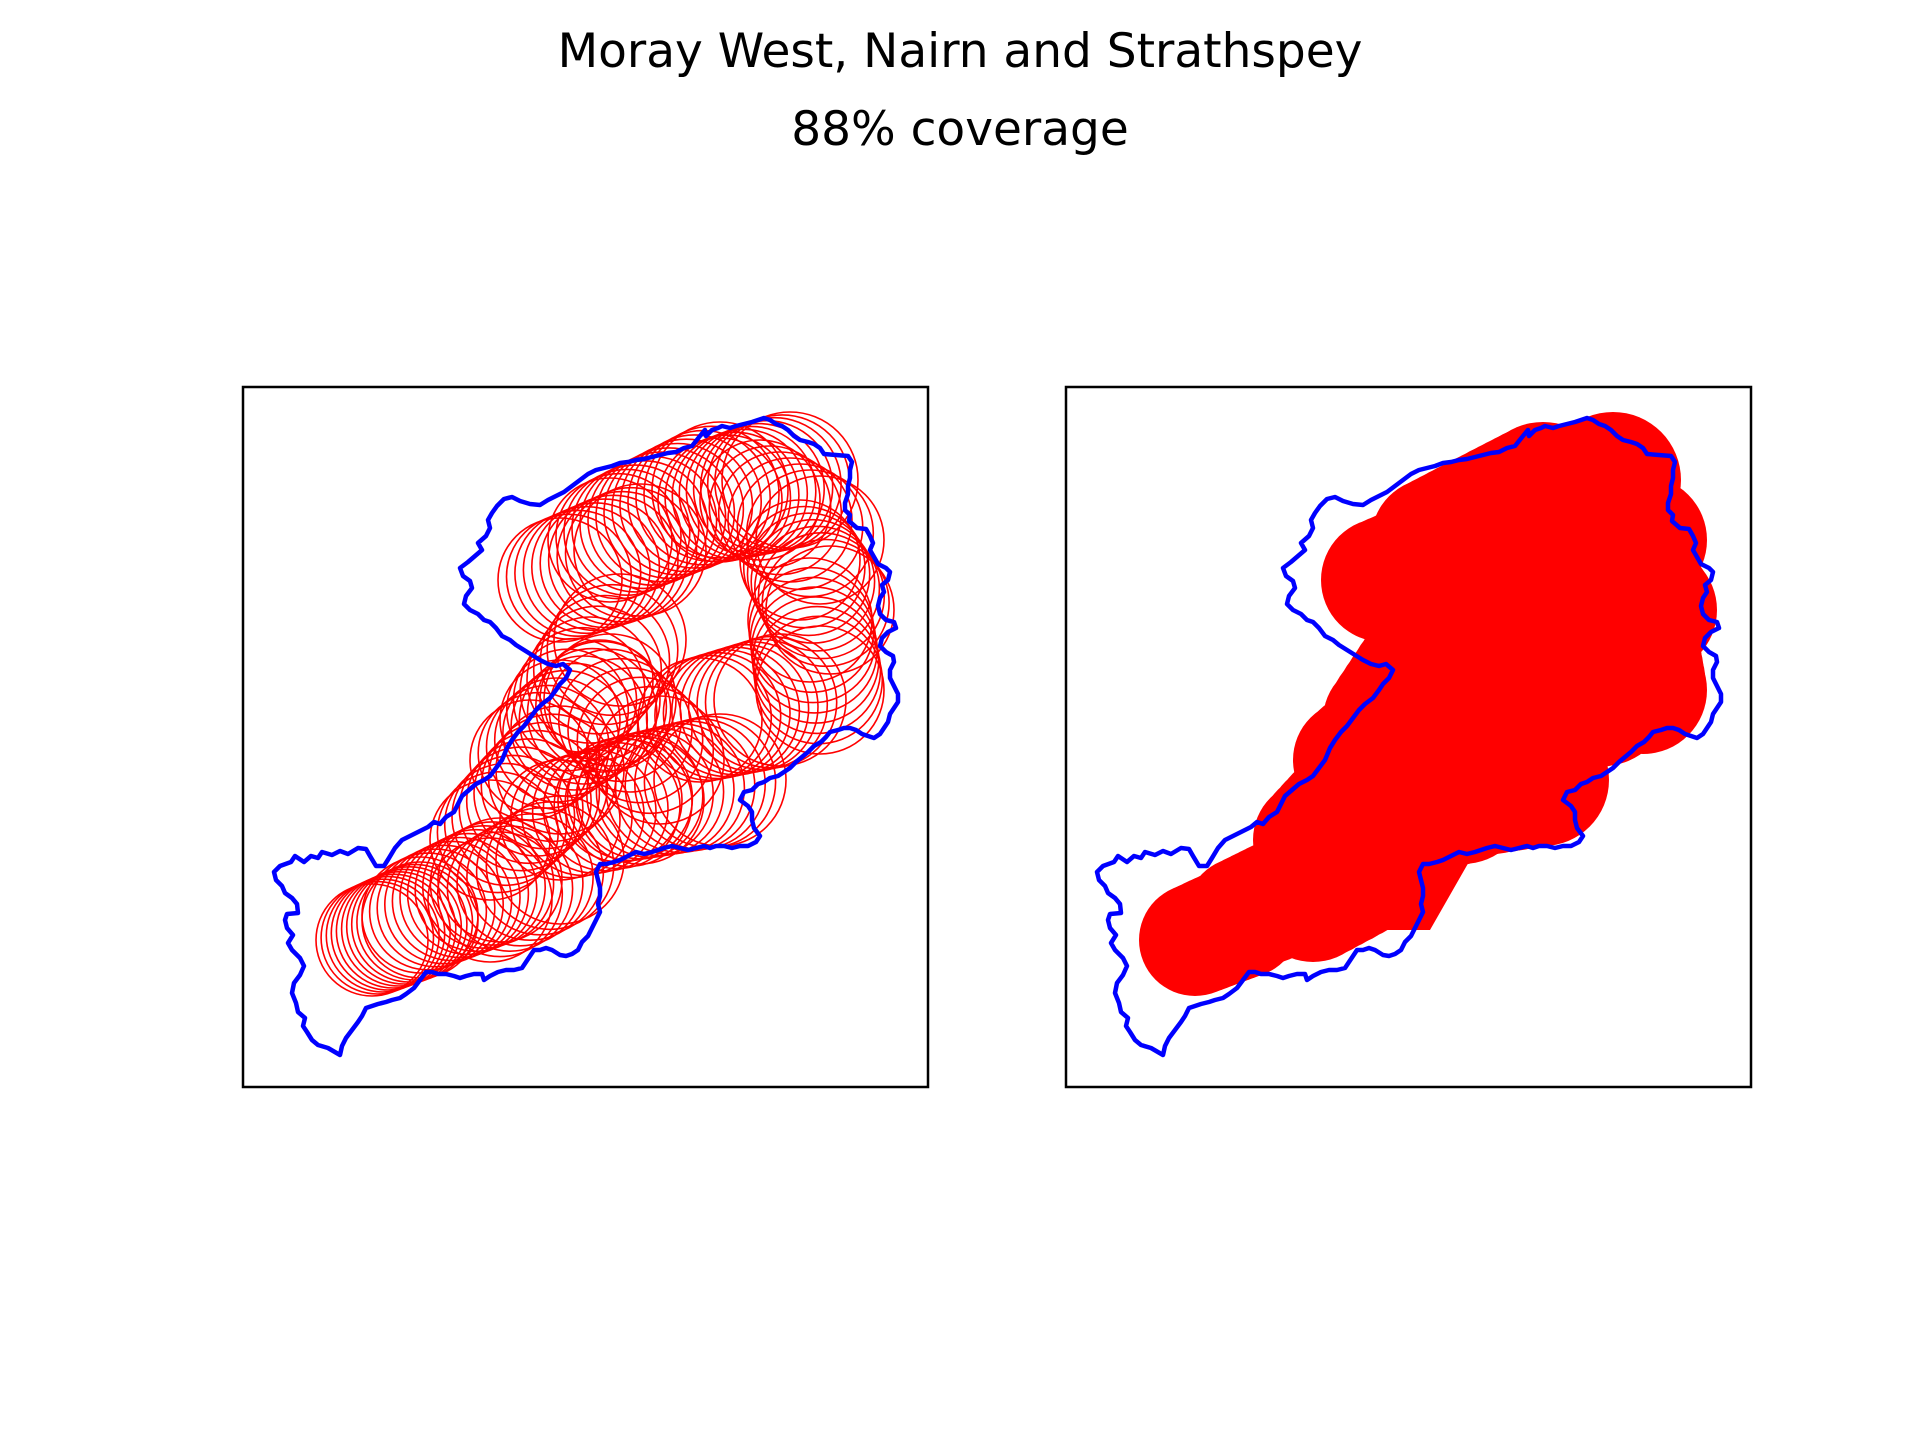 This screenshot has width=1920, height=1440. I want to click on coverage-circles, so click(605, 704).